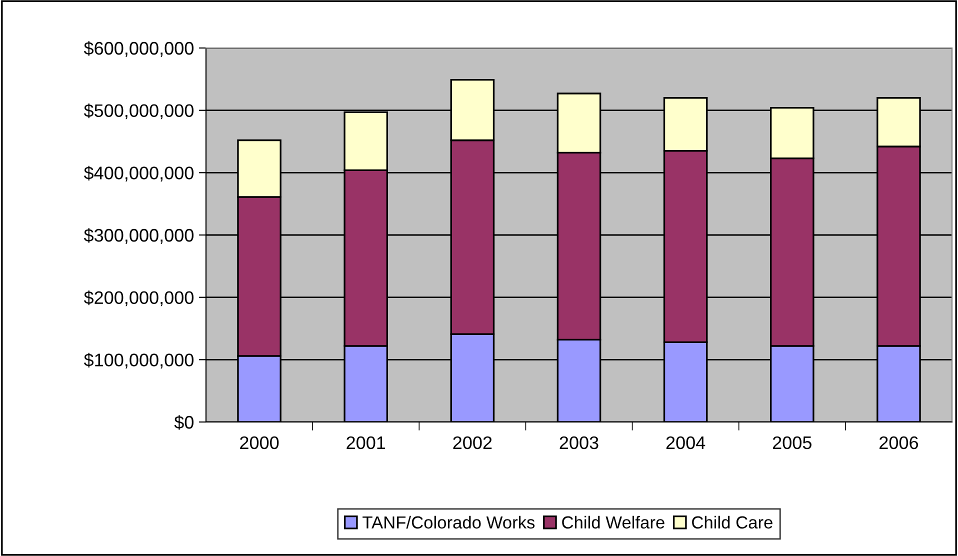 Image resolution: width=958 pixels, height=556 pixels. Describe the element at coordinates (366, 443) in the screenshot. I see `x-tick-label: 2001` at that location.